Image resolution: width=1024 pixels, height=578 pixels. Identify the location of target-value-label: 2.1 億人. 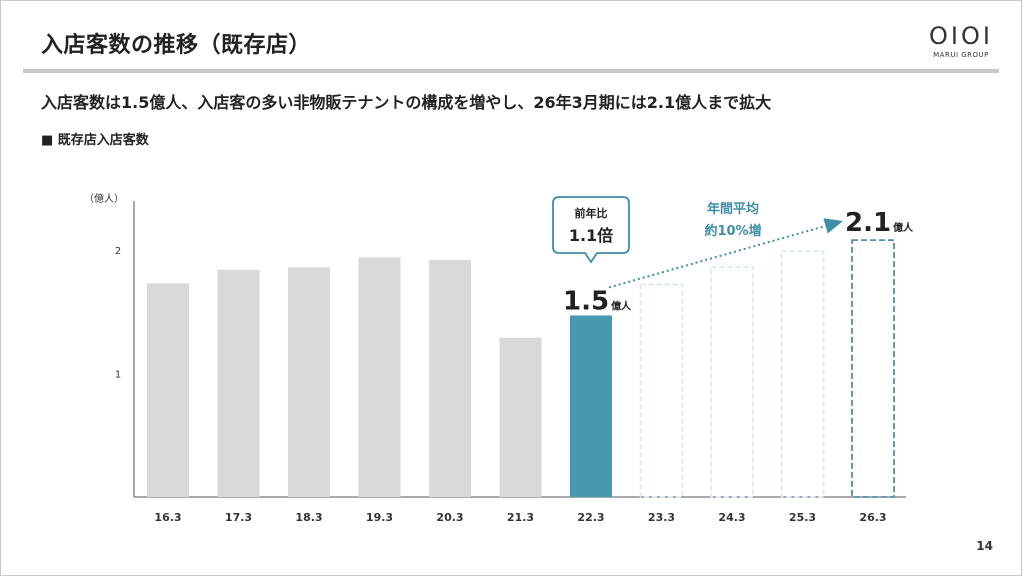
(879, 223).